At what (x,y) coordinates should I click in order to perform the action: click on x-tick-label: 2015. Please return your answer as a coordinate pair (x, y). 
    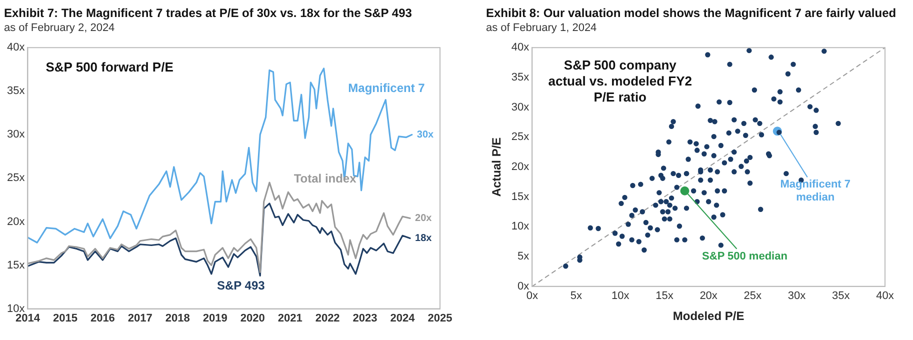
    Looking at the image, I should click on (65, 318).